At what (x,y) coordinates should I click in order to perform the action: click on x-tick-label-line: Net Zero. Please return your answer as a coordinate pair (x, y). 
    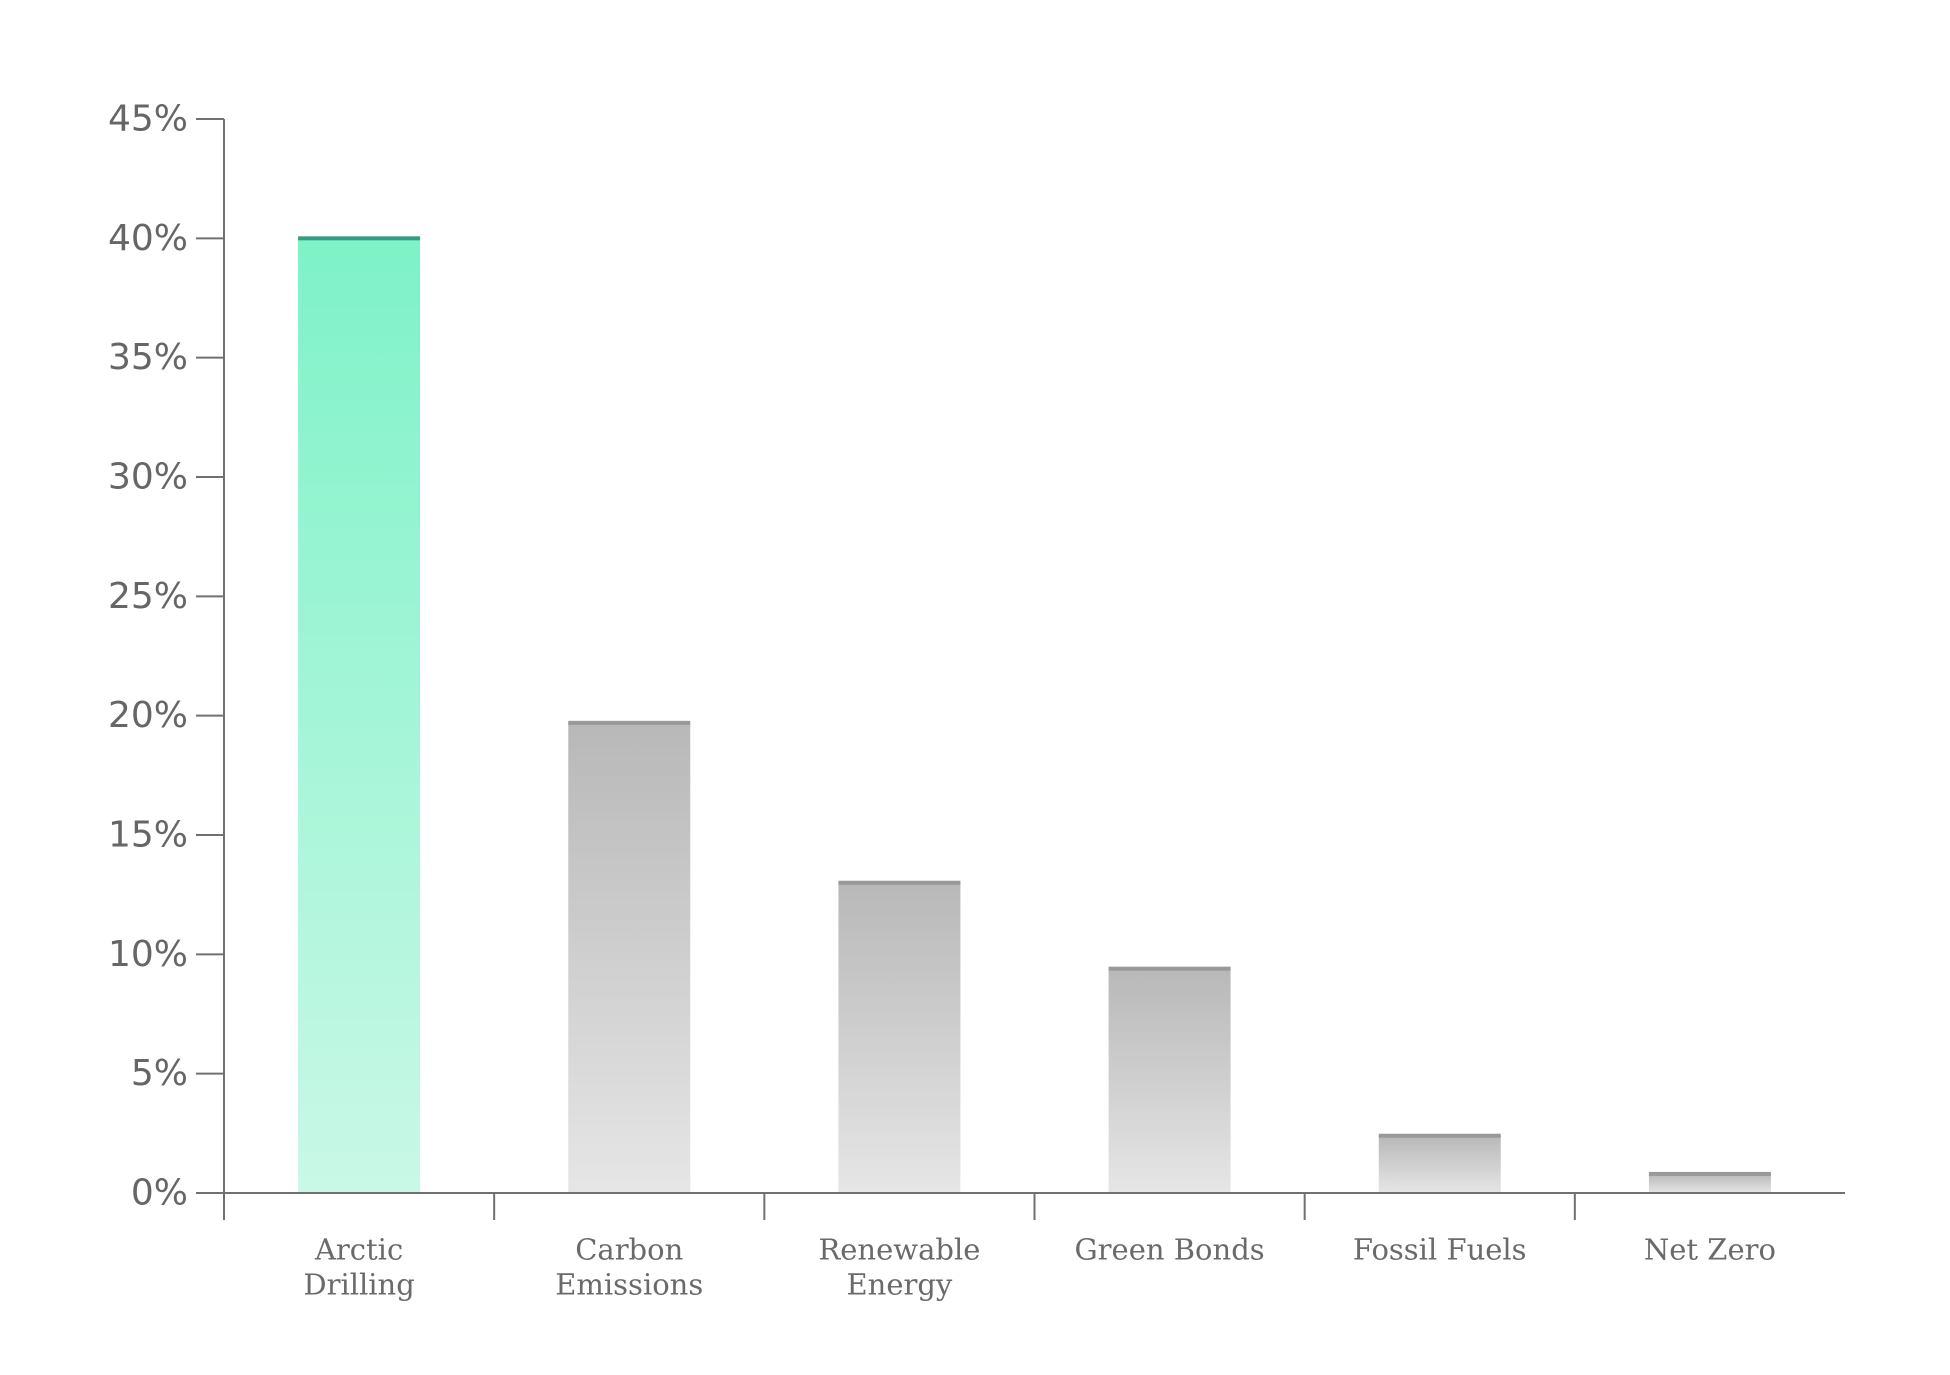
    Looking at the image, I should click on (1710, 1250).